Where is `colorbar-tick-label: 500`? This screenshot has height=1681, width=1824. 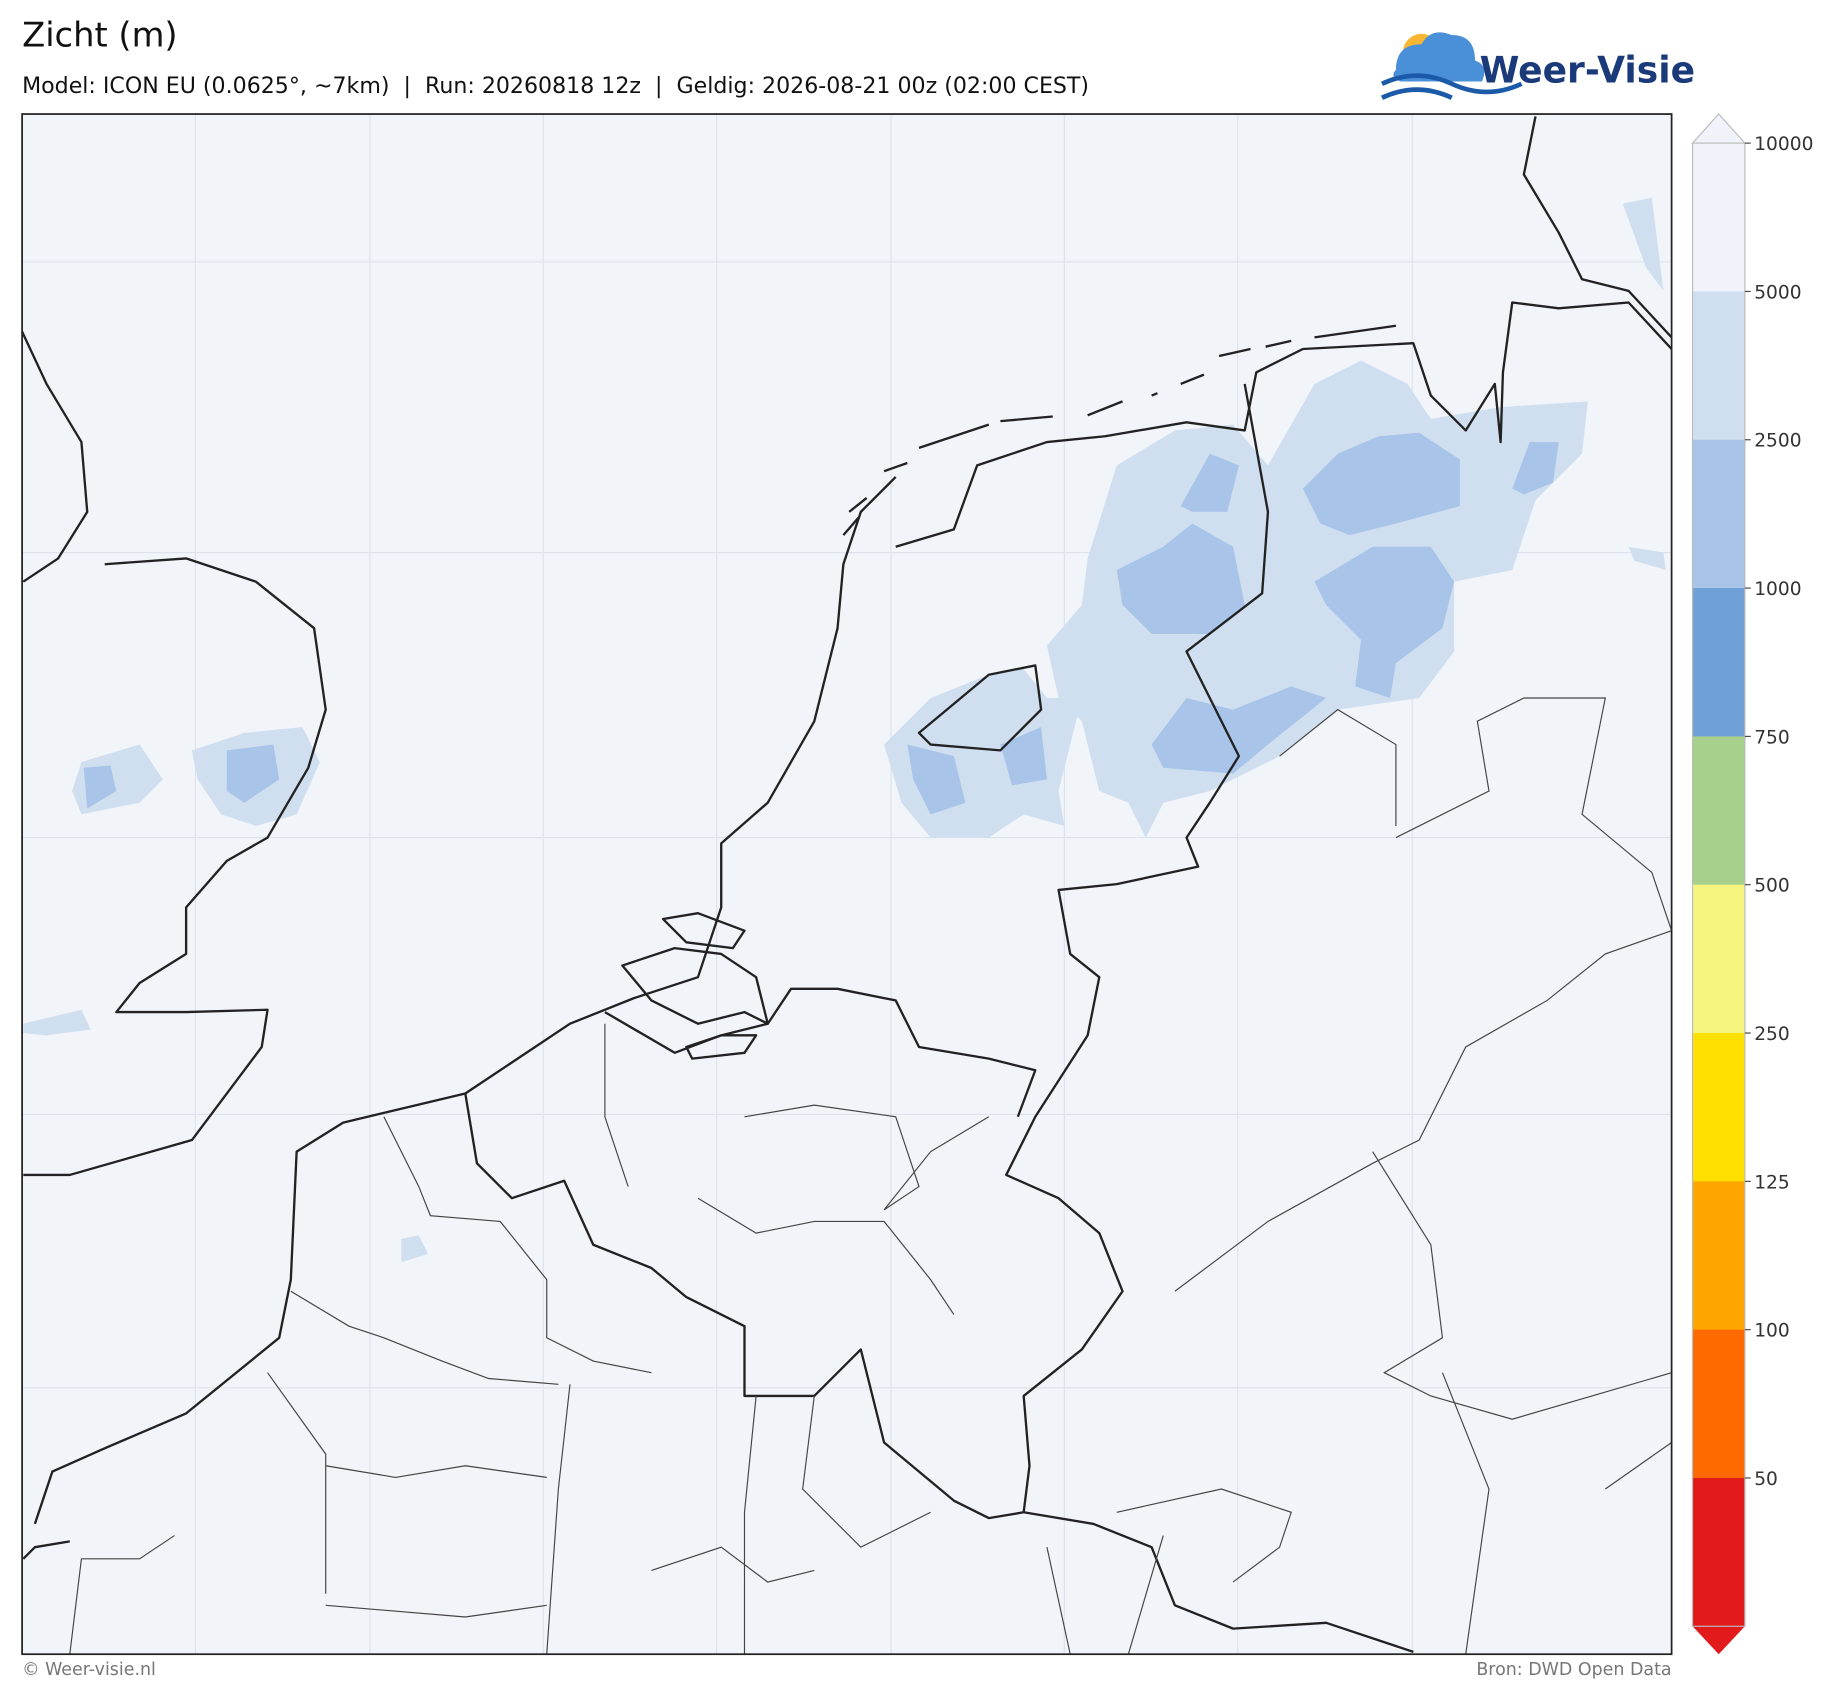 colorbar-tick-label: 500 is located at coordinates (1772, 886).